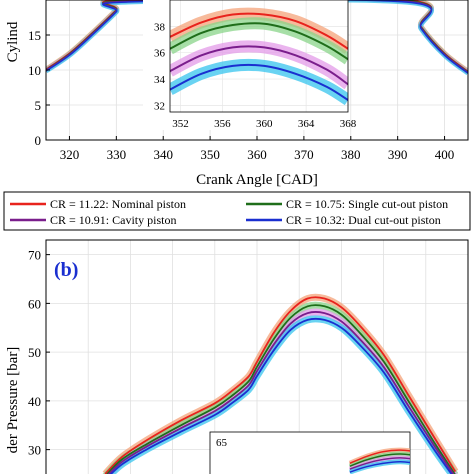 The width and height of the screenshot is (474, 474). What do you see at coordinates (117, 154) in the screenshot?
I see `panel-a-x-tick-label: 330` at bounding box center [117, 154].